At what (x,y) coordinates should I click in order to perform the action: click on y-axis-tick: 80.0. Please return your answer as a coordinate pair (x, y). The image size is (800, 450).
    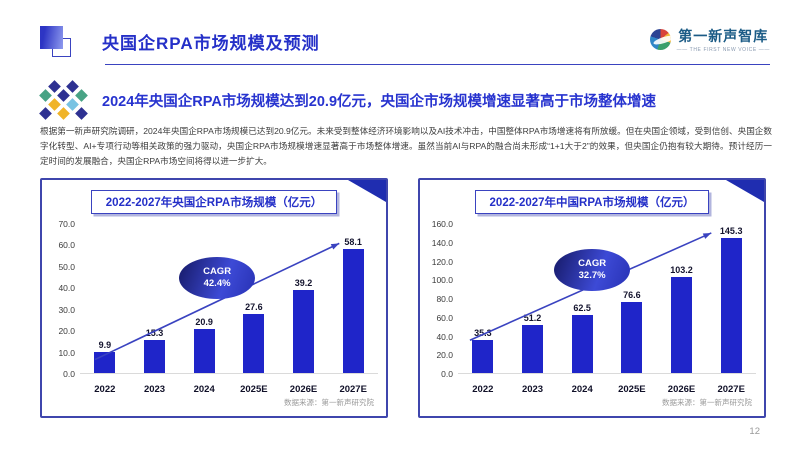
    Looking at the image, I should click on (444, 299).